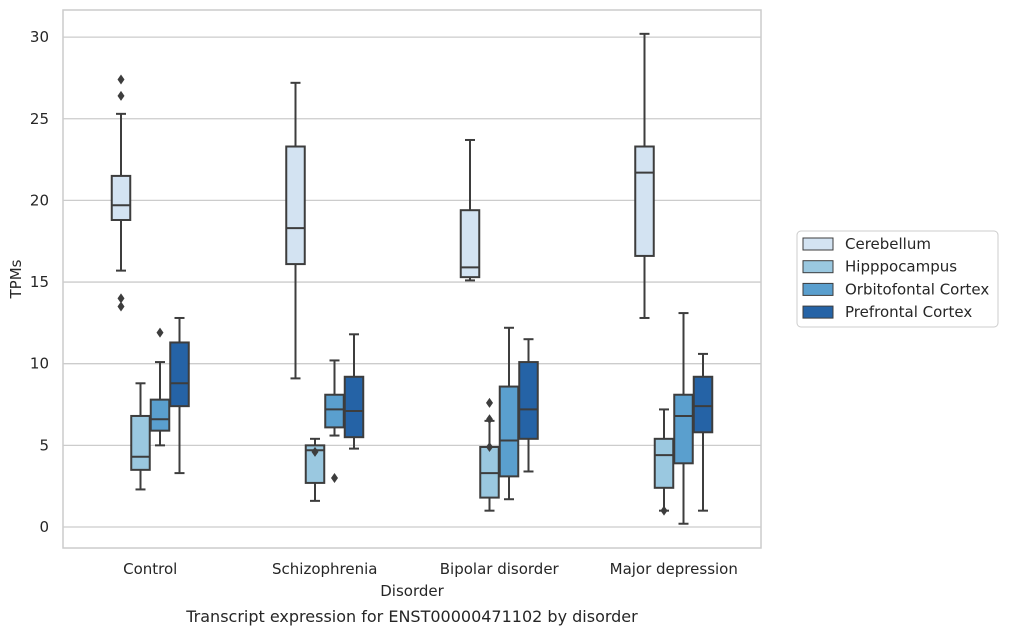  What do you see at coordinates (818, 289) in the screenshot?
I see `legend-swatch-orbitofontal-cortex` at bounding box center [818, 289].